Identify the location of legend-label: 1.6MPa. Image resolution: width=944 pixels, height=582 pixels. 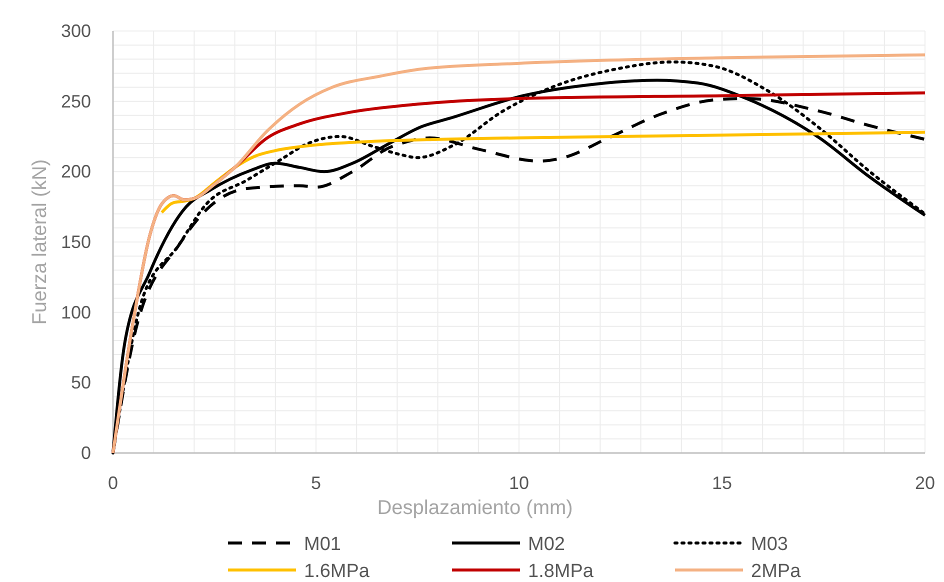
(337, 571).